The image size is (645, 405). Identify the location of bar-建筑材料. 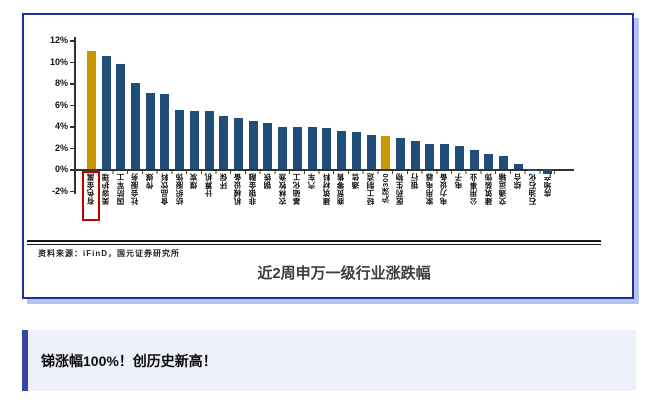
(327, 148).